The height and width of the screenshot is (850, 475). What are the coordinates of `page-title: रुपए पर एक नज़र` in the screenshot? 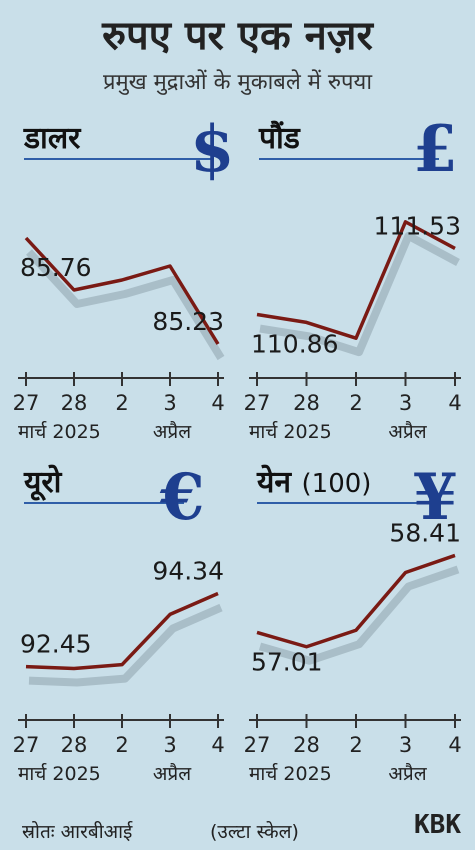 It's located at (237, 36).